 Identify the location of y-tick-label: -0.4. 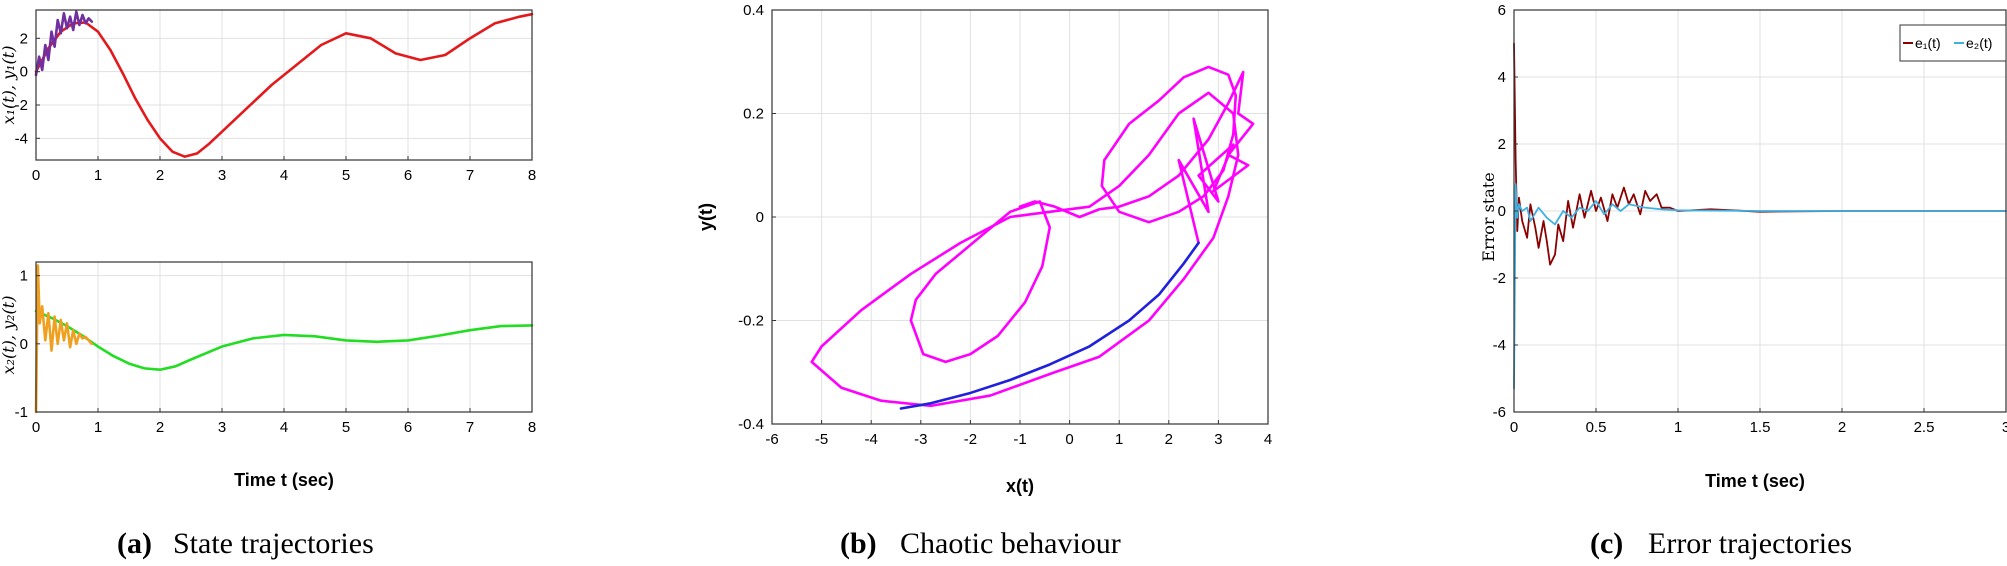
(751, 424).